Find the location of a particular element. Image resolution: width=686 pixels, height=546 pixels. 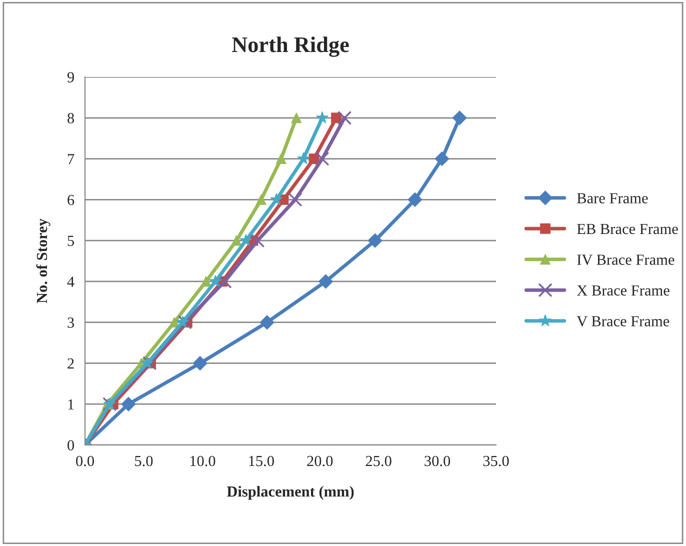

y-tick-label: 8 is located at coordinates (71, 118).